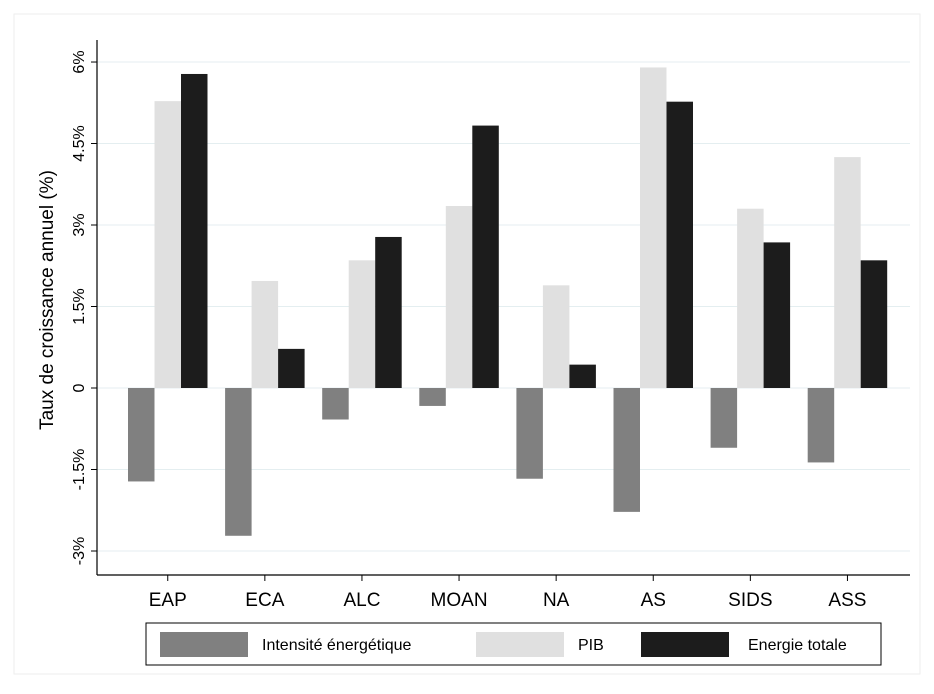 The width and height of the screenshot is (934, 694). What do you see at coordinates (194, 231) in the screenshot?
I see `bar-eap-energie` at bounding box center [194, 231].